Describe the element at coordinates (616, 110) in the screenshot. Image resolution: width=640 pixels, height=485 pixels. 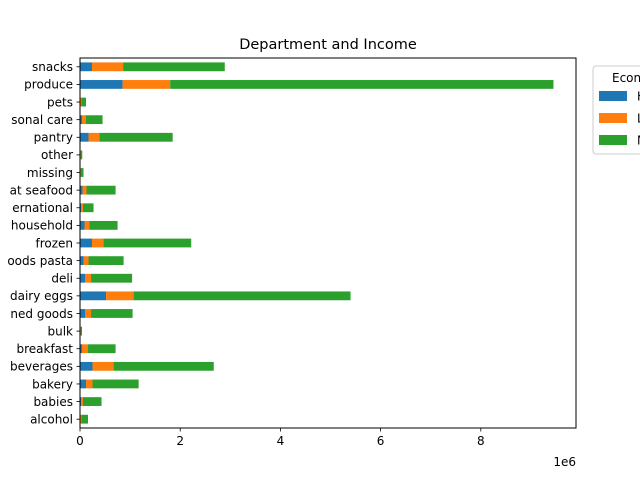
I see `legend: EconomicHLM` at that location.